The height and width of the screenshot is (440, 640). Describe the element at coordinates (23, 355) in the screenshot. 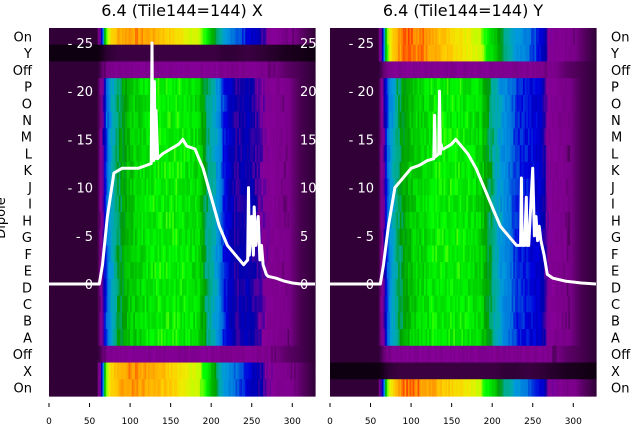

I see `row-label-off: Off` at that location.